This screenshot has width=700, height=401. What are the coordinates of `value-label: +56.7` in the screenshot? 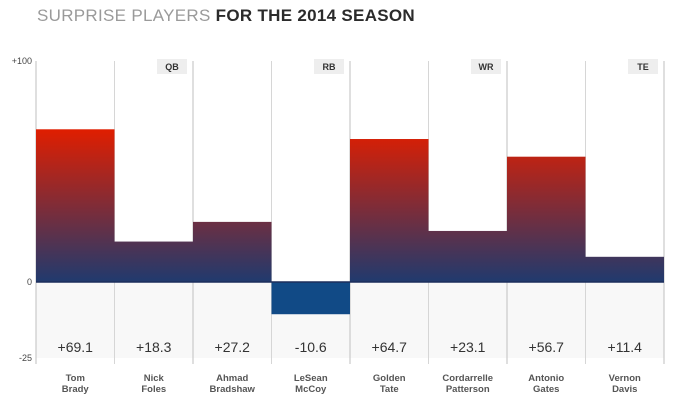 It's located at (547, 347).